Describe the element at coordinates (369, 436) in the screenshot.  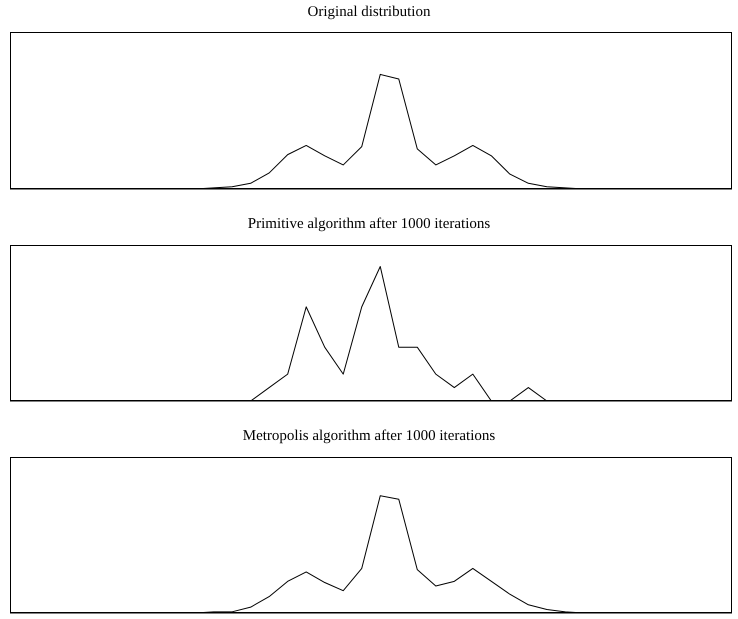
I see `chart-title: Metropolis algorithm after 1000 iterations` at that location.